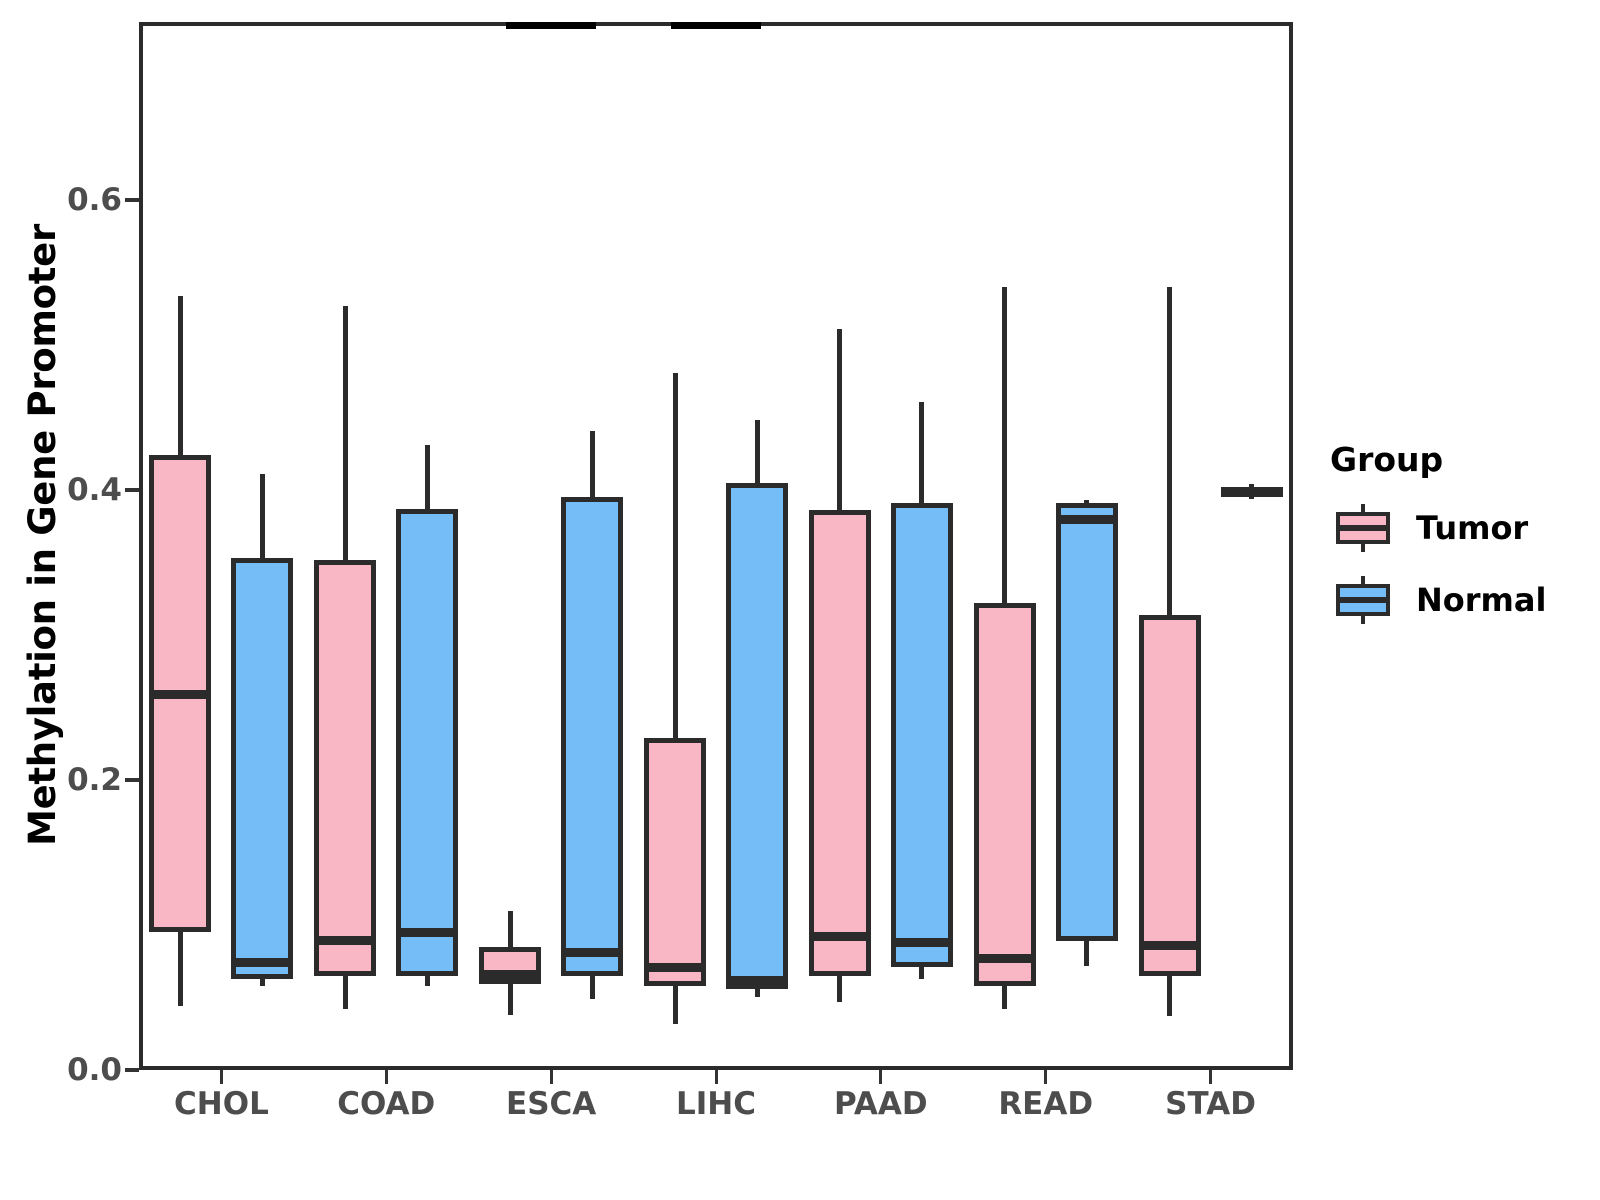  What do you see at coordinates (881, 1104) in the screenshot?
I see `x-tick-label-paad: PAAD` at bounding box center [881, 1104].